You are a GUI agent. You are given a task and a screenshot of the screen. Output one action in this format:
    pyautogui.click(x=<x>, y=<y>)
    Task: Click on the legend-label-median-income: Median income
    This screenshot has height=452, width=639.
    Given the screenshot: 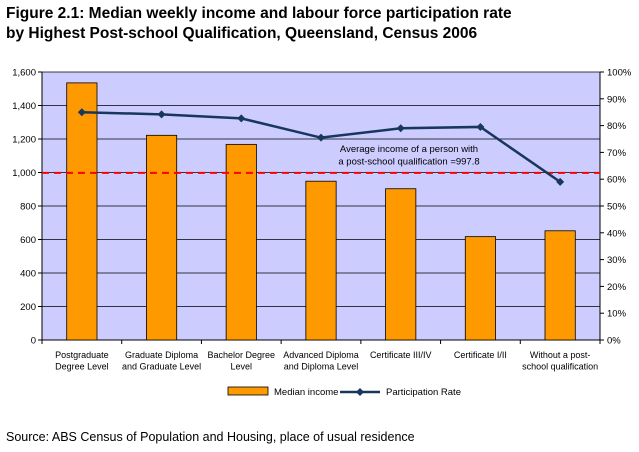 What is the action you would take?
    pyautogui.click(x=306, y=392)
    